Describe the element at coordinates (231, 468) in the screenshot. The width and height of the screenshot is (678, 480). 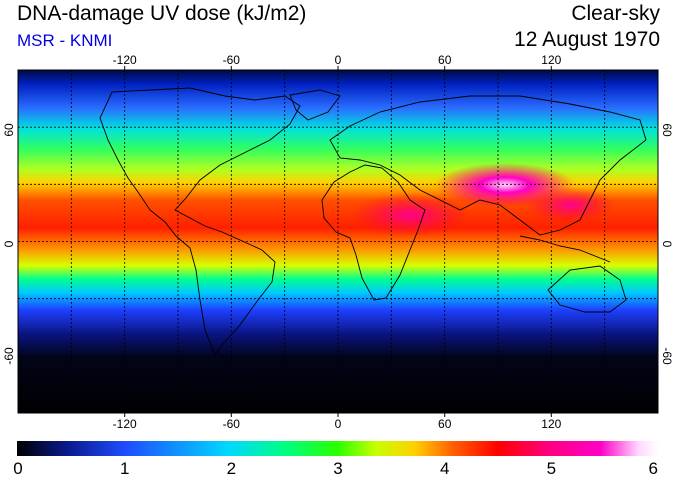
I see `colorbar-tick-label: 2` at that location.